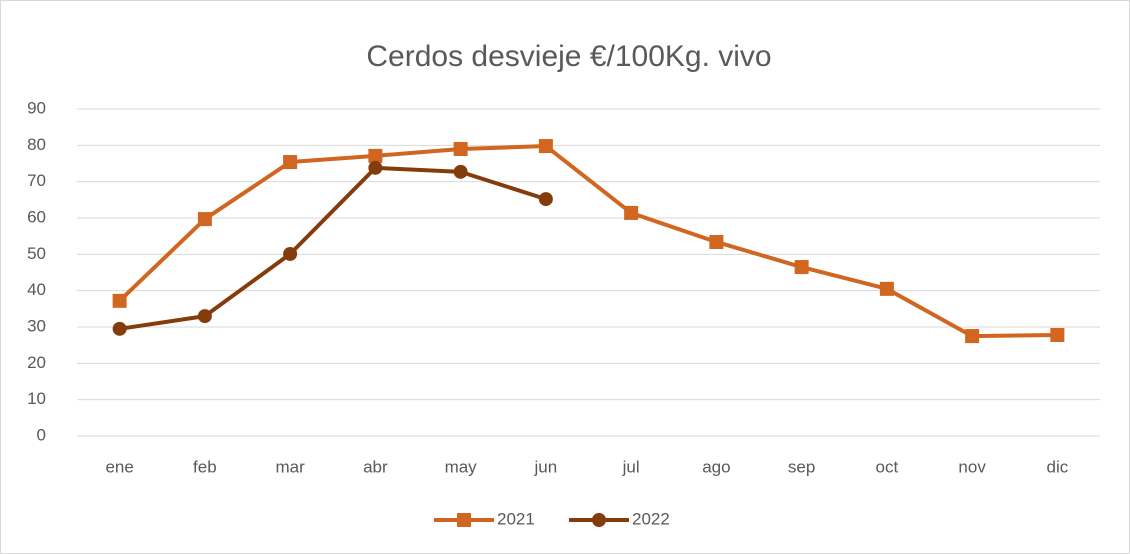  I want to click on y-tick-label: 30, so click(36, 325).